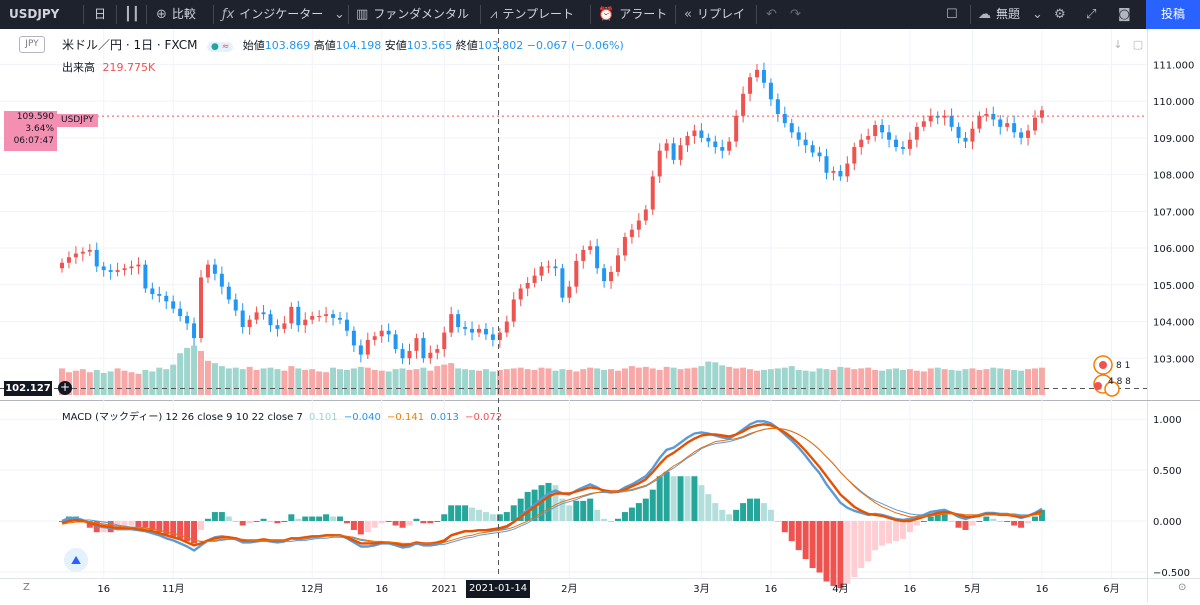 The width and height of the screenshot is (1200, 605). Describe the element at coordinates (954, 14) in the screenshot. I see `fullscreen-layout-button: ☐` at that location.